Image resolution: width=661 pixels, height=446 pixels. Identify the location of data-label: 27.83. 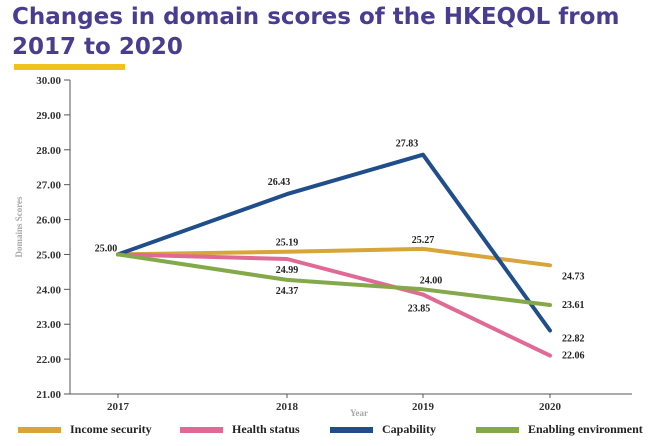
(407, 144).